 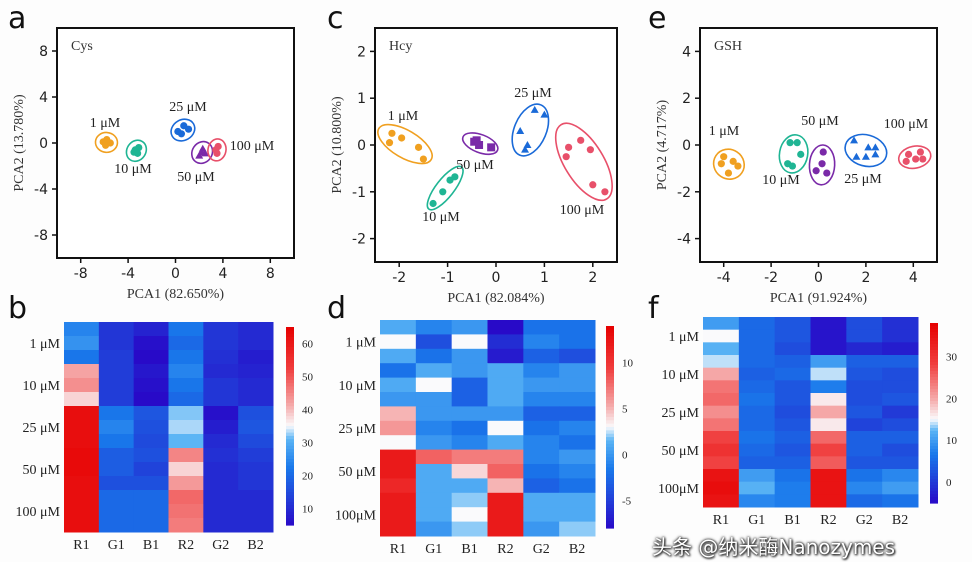 What do you see at coordinates (865, 278) in the screenshot?
I see `x-tick-label: 2` at bounding box center [865, 278].